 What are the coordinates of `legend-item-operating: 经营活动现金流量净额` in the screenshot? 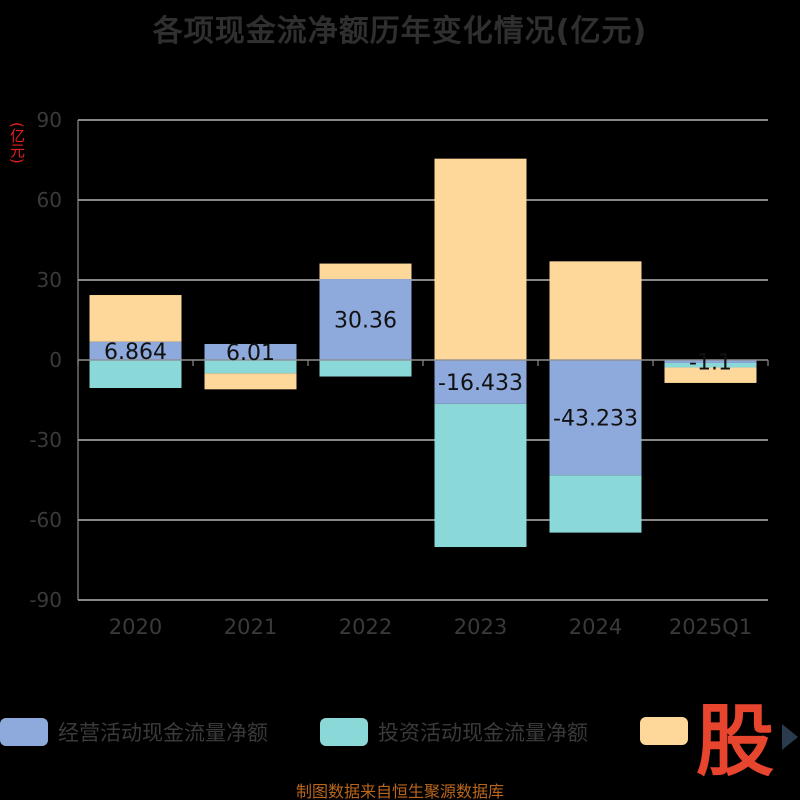 It's located at (134, 732).